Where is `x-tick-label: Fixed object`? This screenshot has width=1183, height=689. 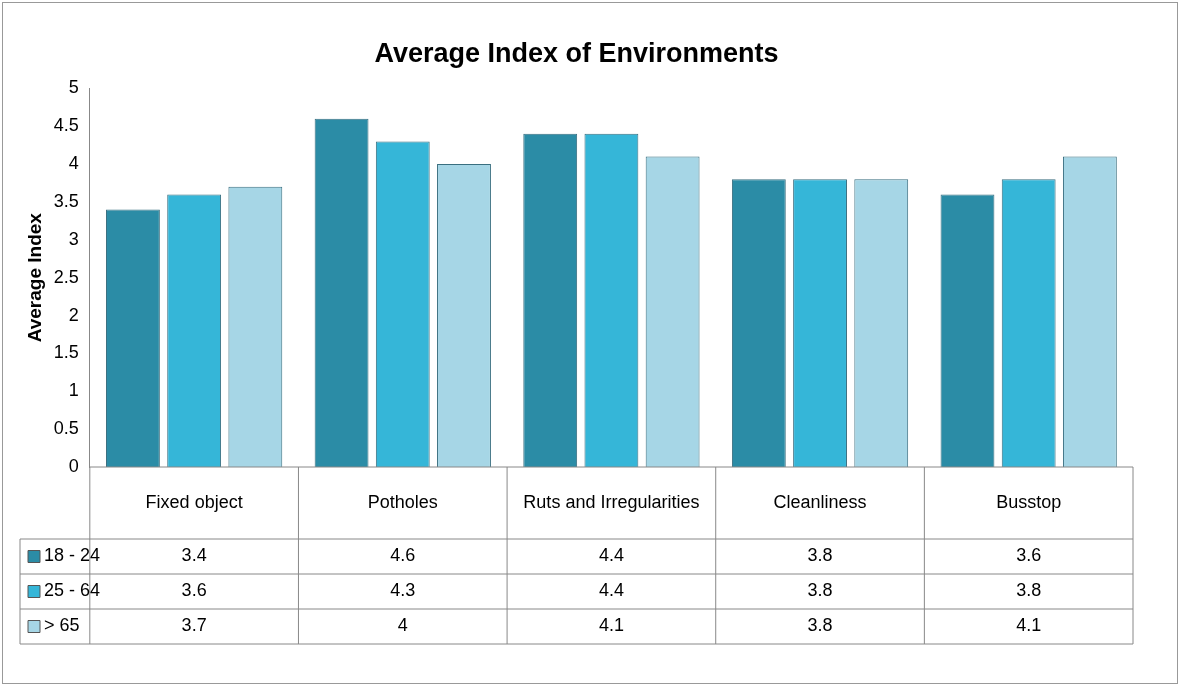
x-tick-label: Fixed object is located at coordinates (194, 501).